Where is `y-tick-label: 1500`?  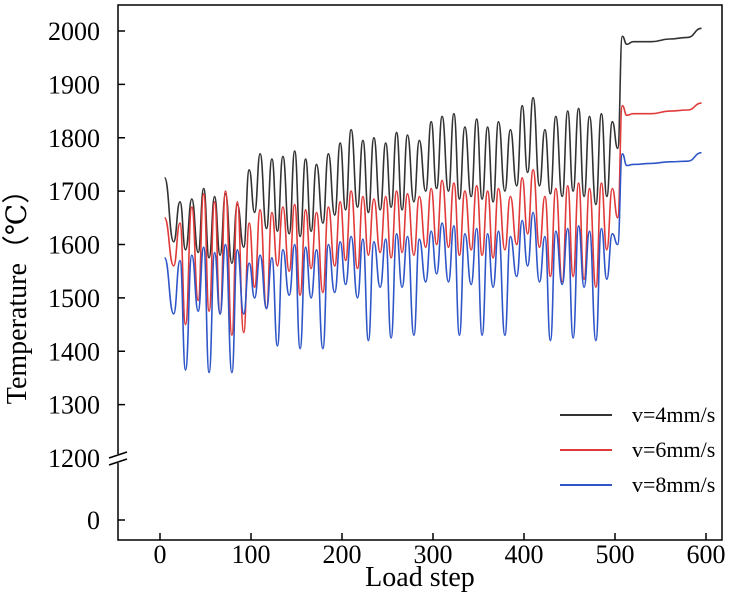
y-tick-label: 1500 is located at coordinates (74, 298).